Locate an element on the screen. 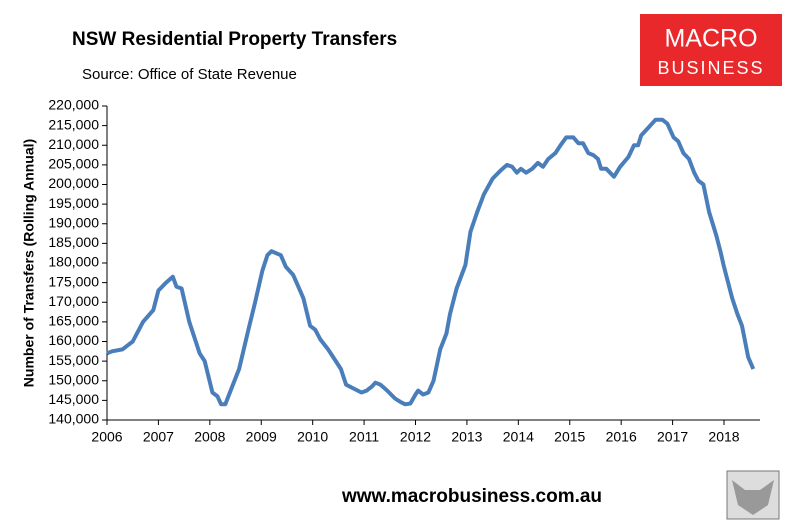  y-tick-label: 215,000 is located at coordinates (73, 124).